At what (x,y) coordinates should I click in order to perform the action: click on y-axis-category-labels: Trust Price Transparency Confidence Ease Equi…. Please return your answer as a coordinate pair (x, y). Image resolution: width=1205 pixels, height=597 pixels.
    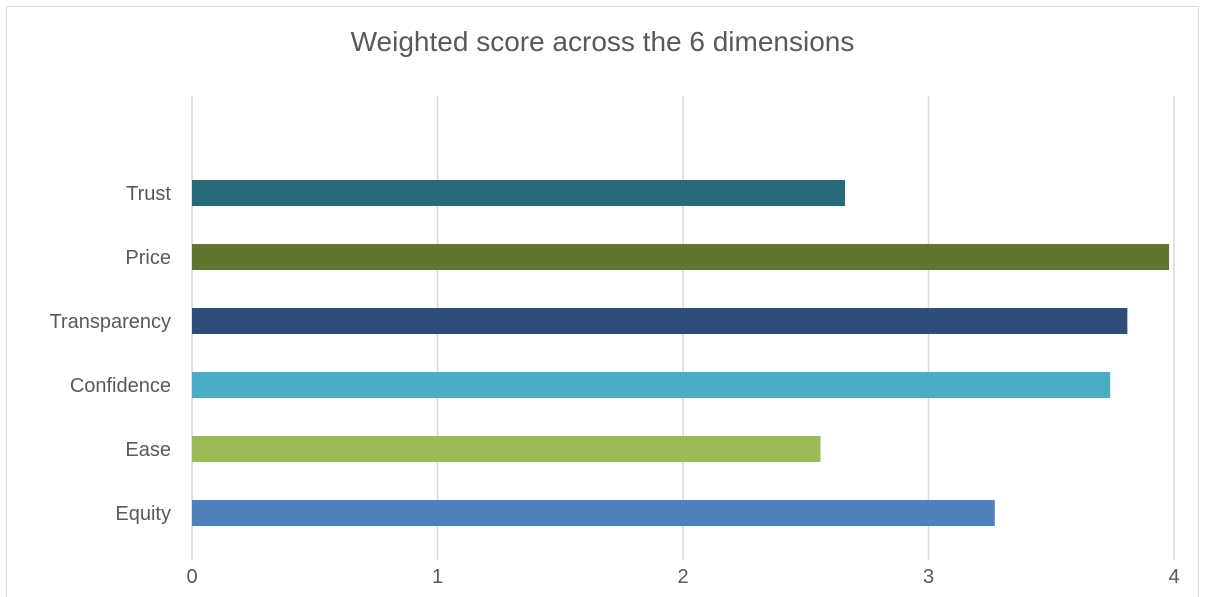
    Looking at the image, I should click on (110, 354).